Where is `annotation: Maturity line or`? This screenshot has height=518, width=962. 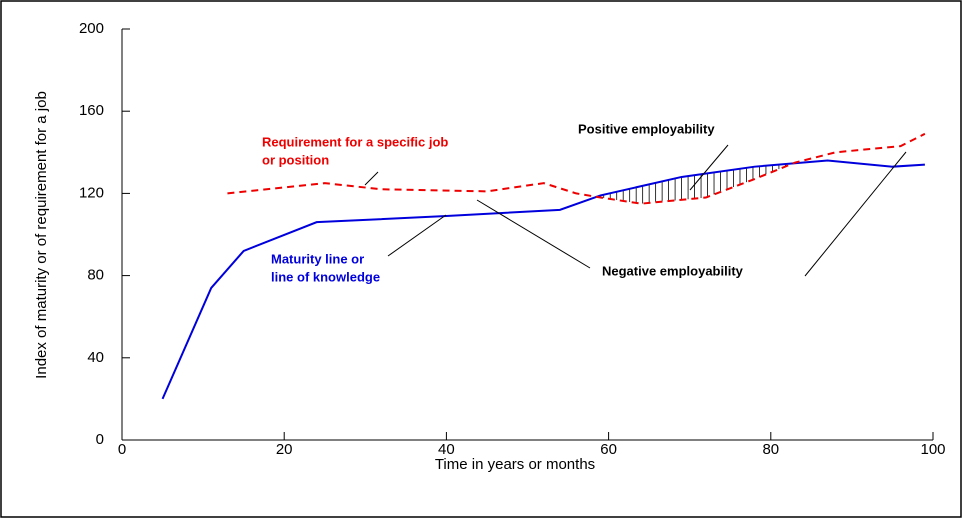
annotation: Maturity line or is located at coordinates (317, 258).